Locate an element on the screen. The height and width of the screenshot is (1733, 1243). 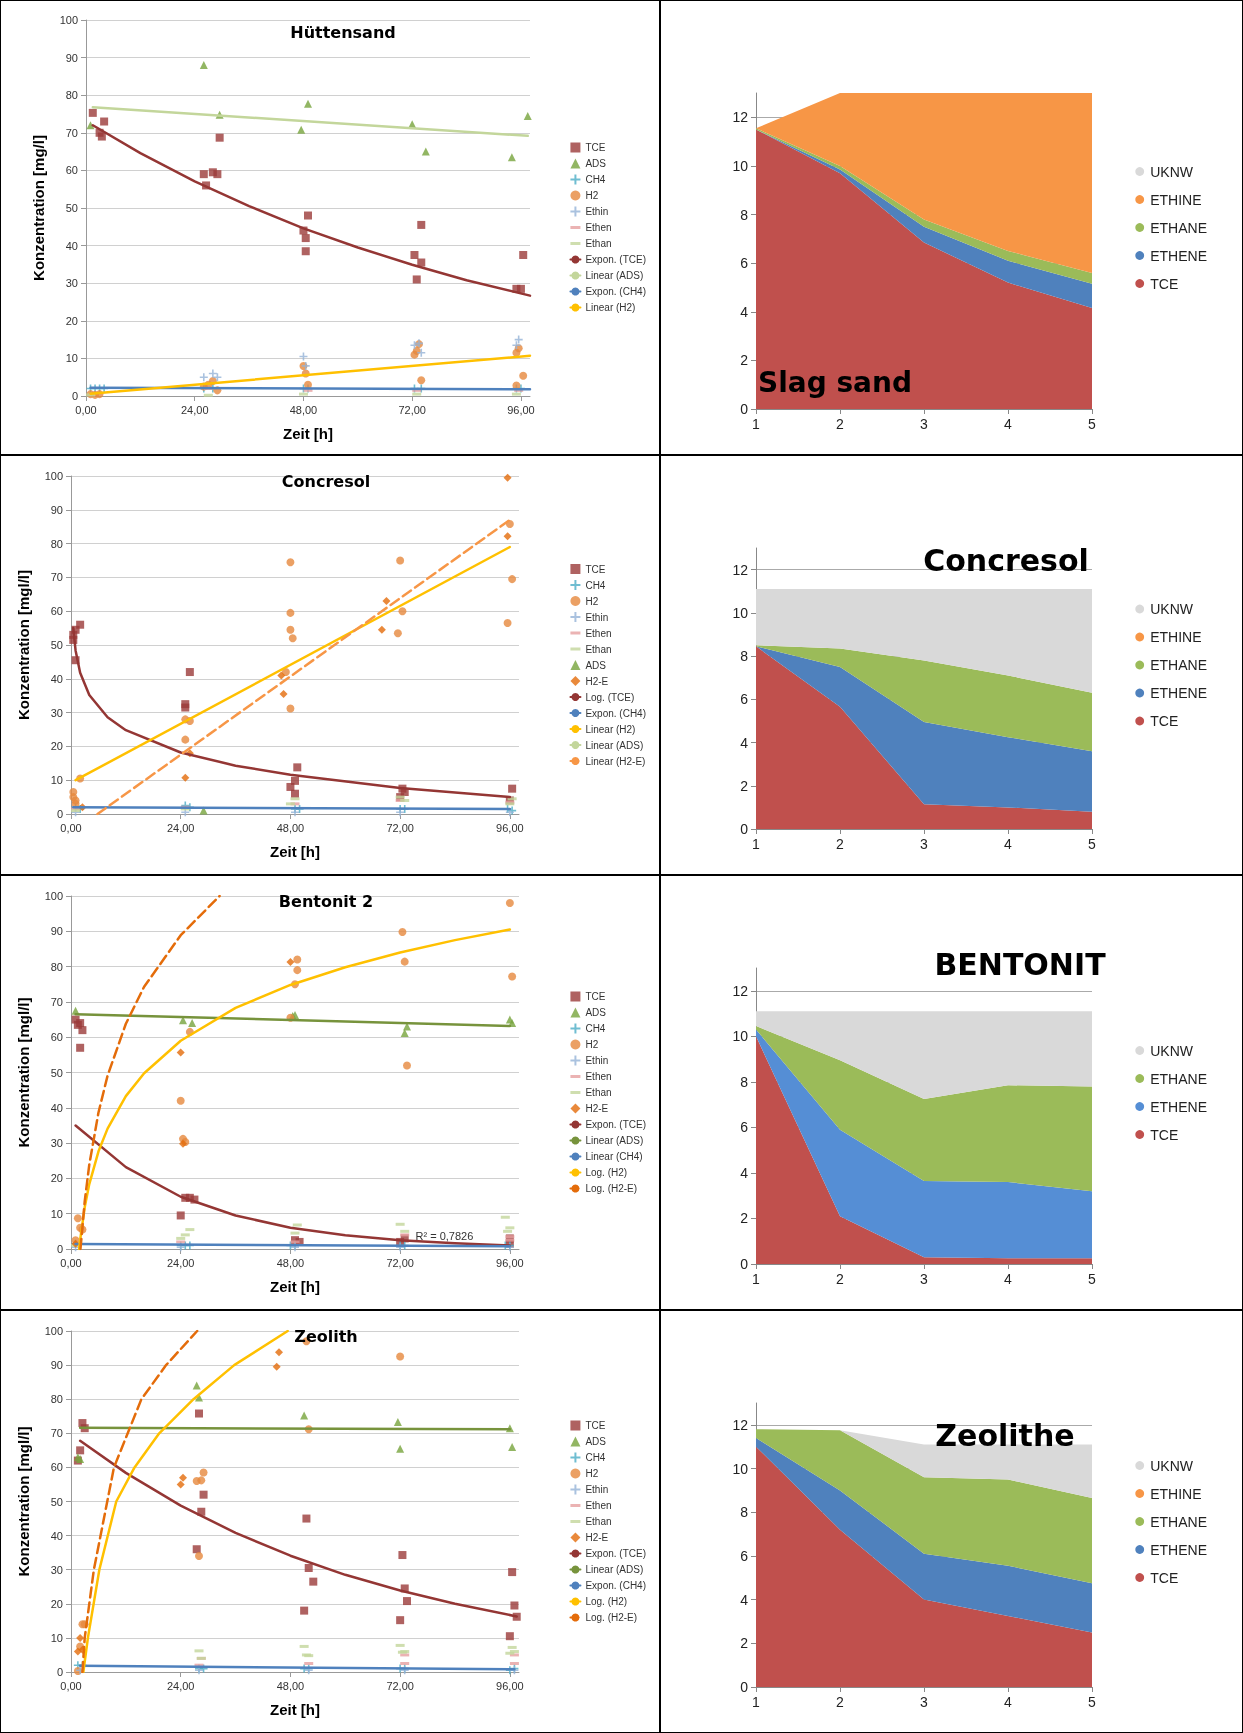
y-tick-label: 20 is located at coordinates (71, 320).